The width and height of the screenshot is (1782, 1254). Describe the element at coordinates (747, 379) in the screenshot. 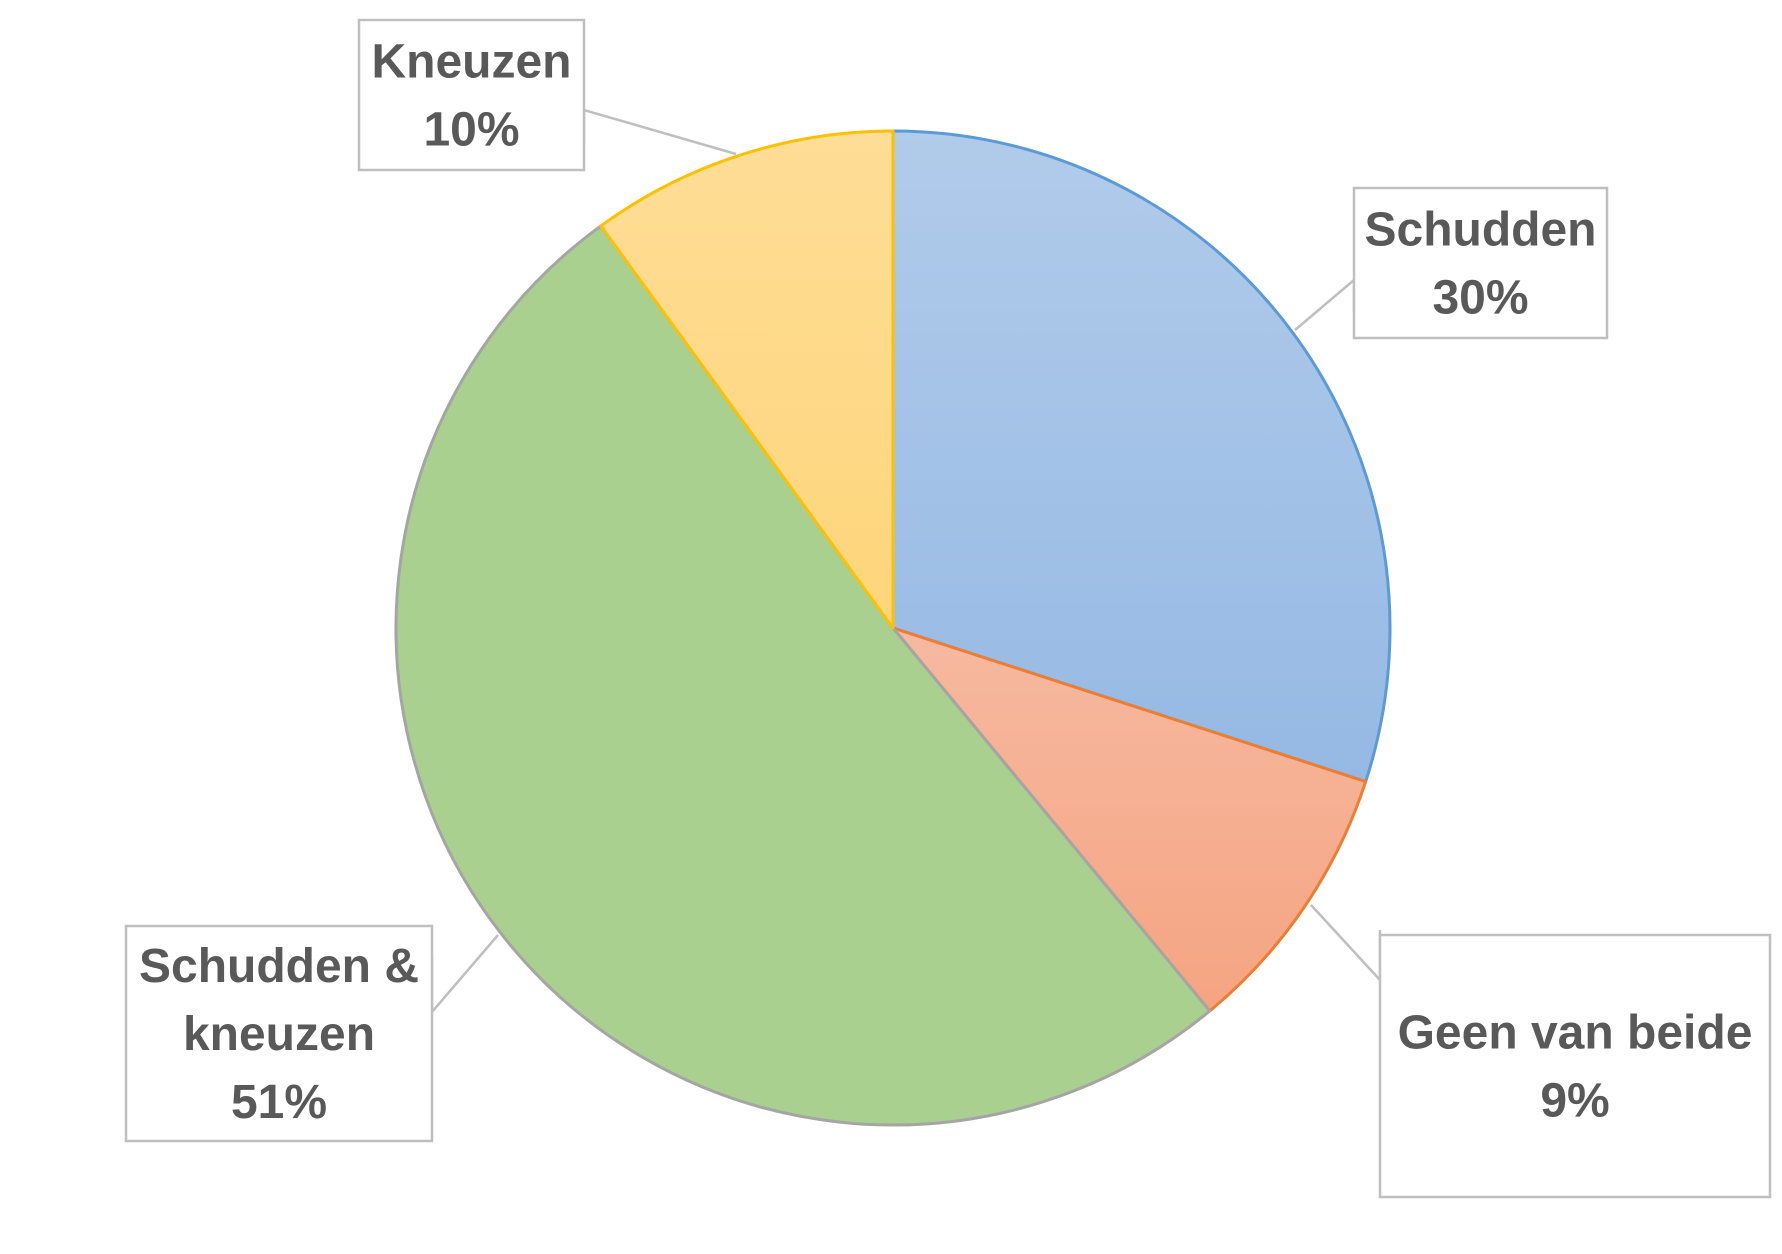

I see `pie-slice-kneuzen` at that location.